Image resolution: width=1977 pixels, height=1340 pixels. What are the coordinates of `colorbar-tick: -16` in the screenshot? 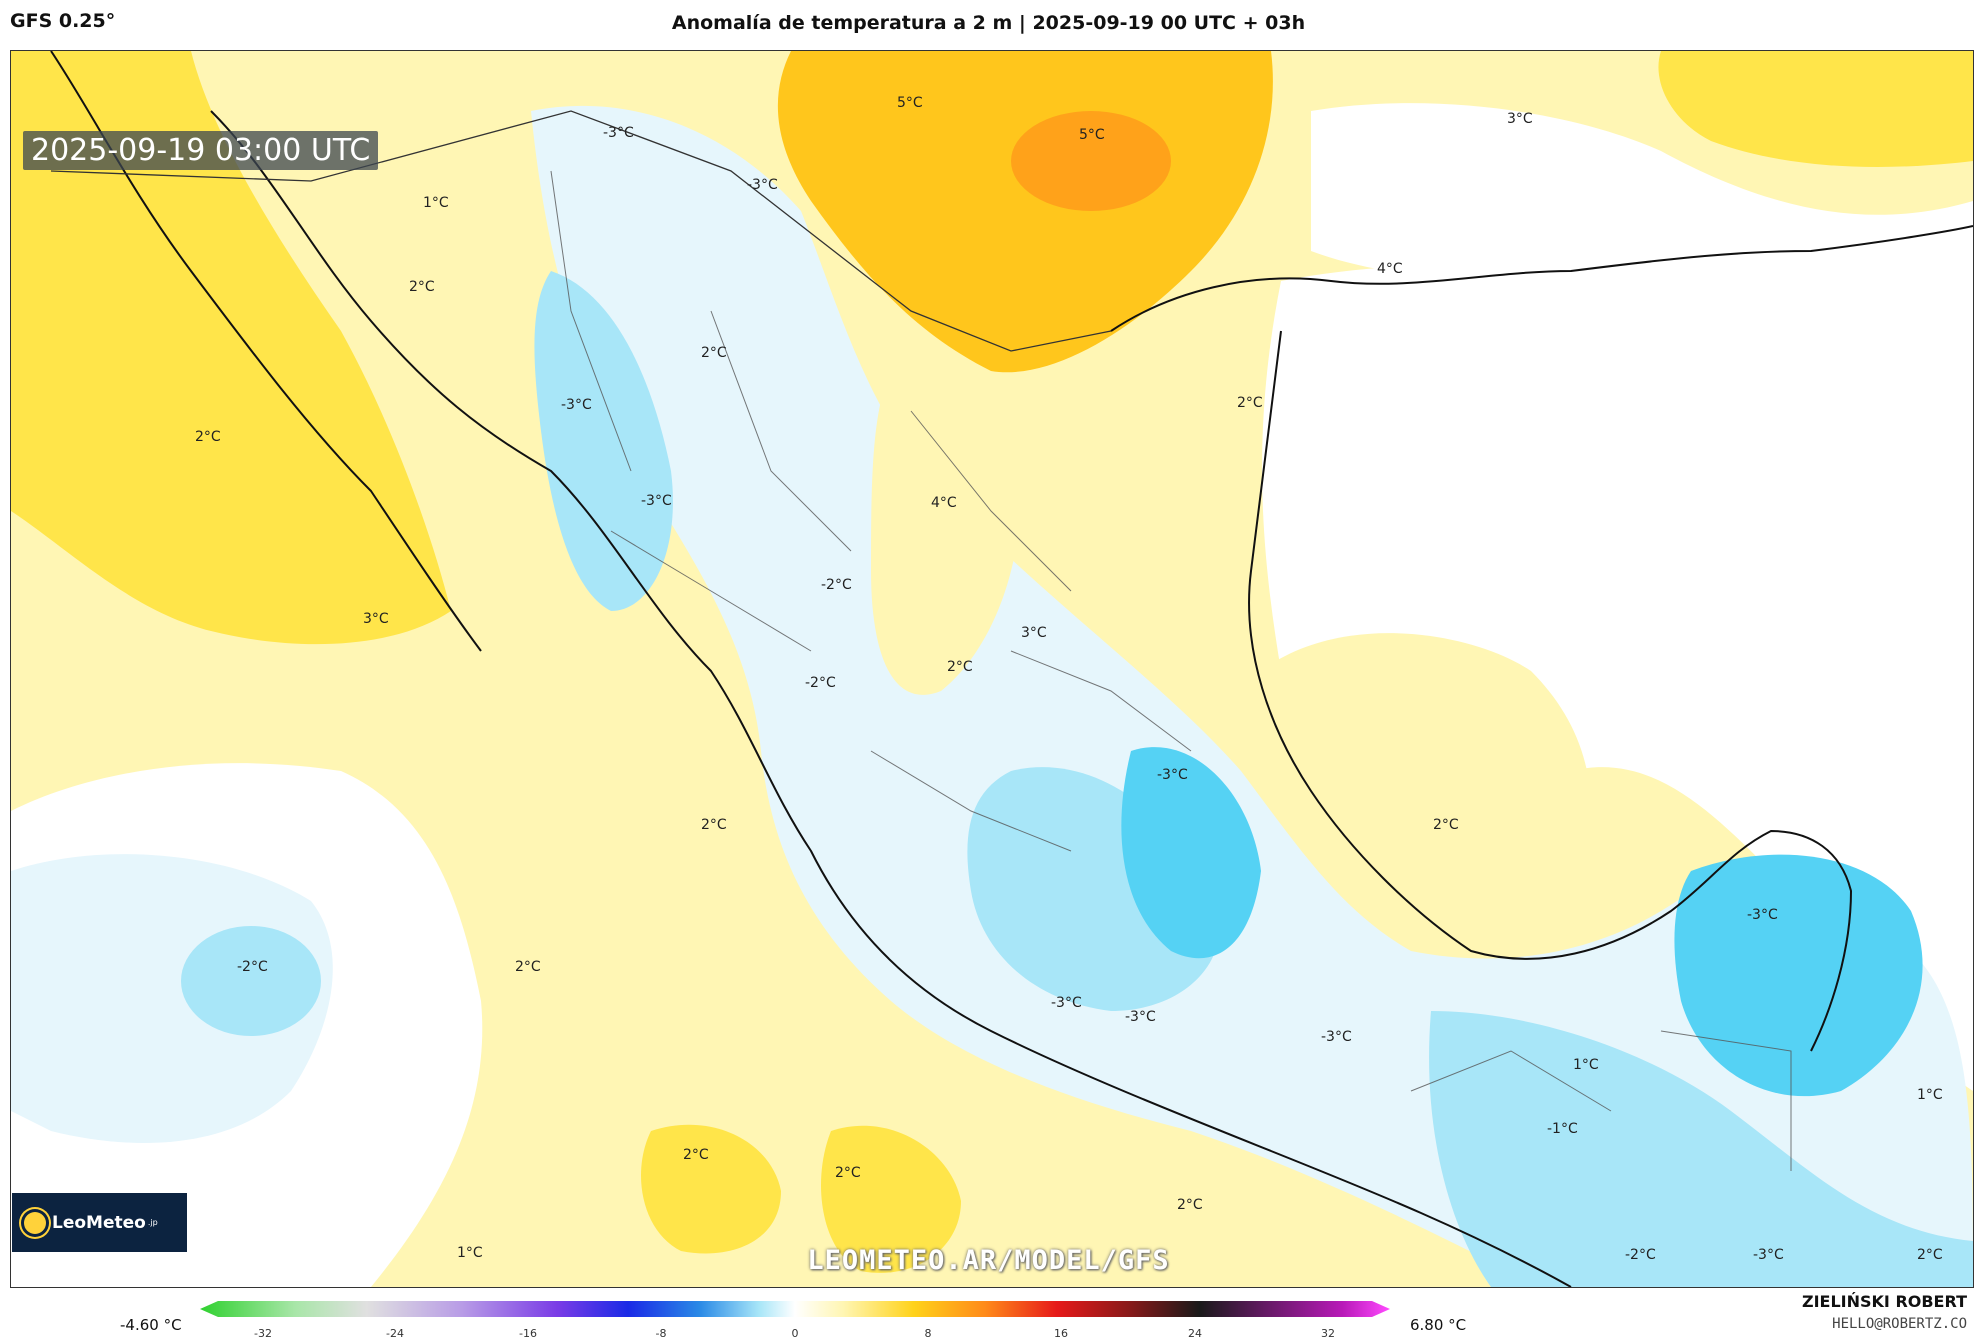 It's located at (528, 1333).